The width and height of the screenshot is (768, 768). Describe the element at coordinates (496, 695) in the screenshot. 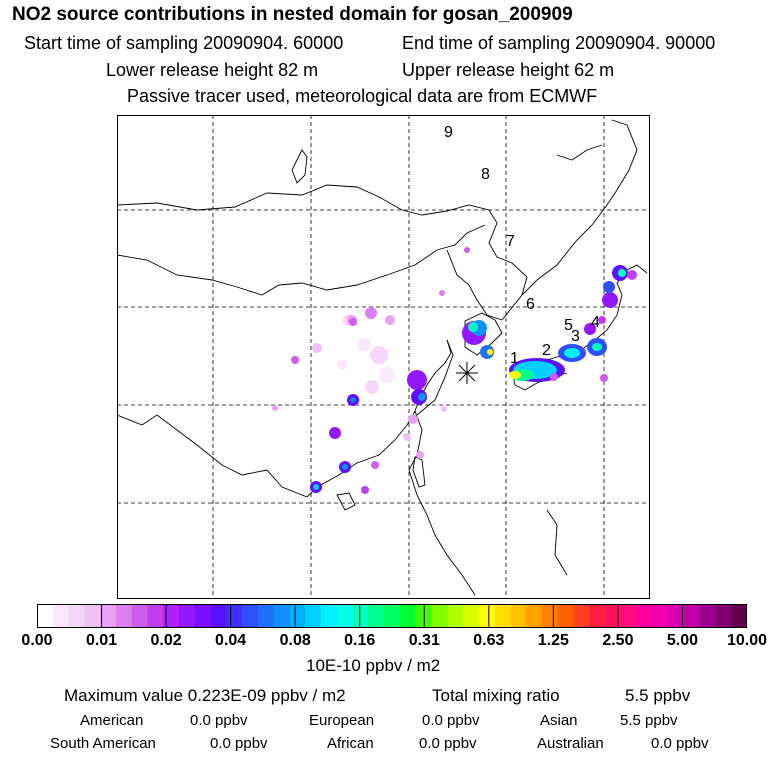

I see `total-mixing-ratio-label: Total mixing ratio` at that location.